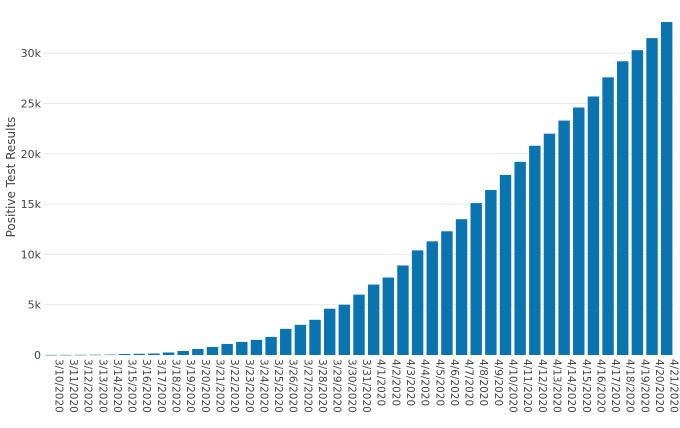  What do you see at coordinates (234, 386) in the screenshot?
I see `x-tick-label: 3/22/2020` at bounding box center [234, 386].